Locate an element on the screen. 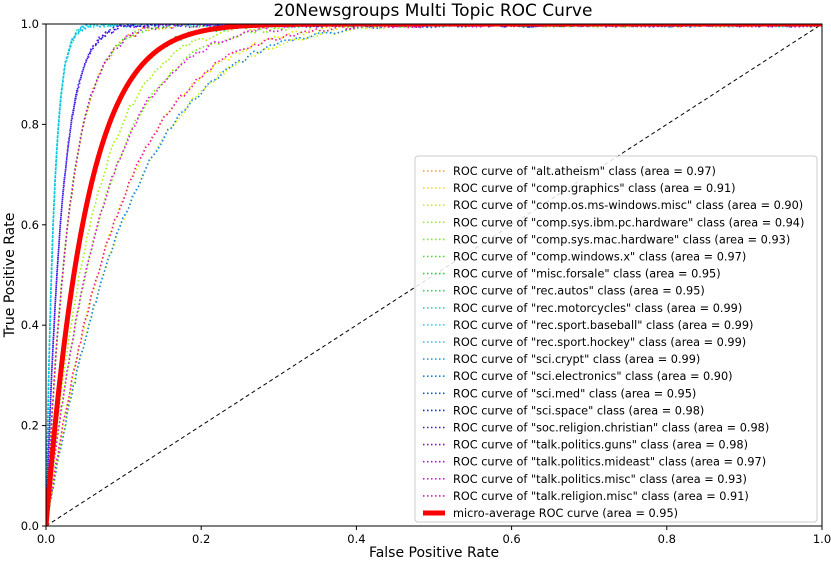  y-tick-label: 0.0 is located at coordinates (30, 526).